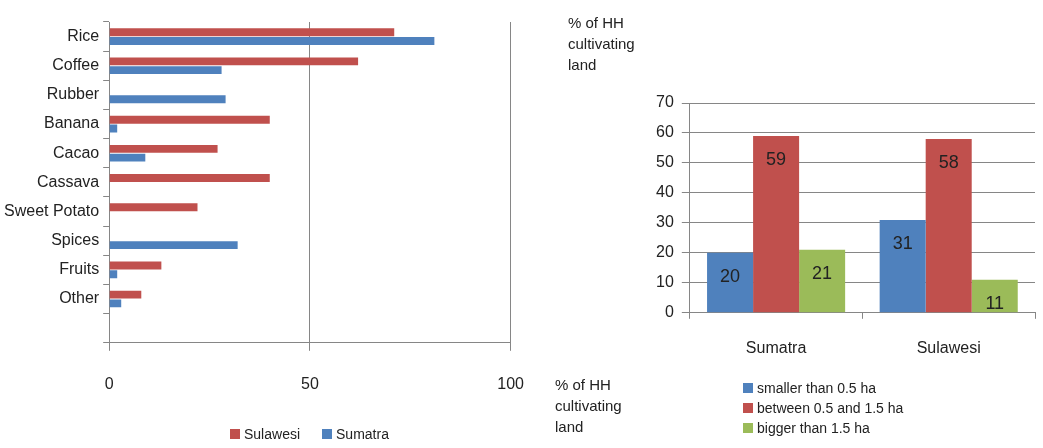  Describe the element at coordinates (902, 242) in the screenshot. I see `data-label: 31` at that location.